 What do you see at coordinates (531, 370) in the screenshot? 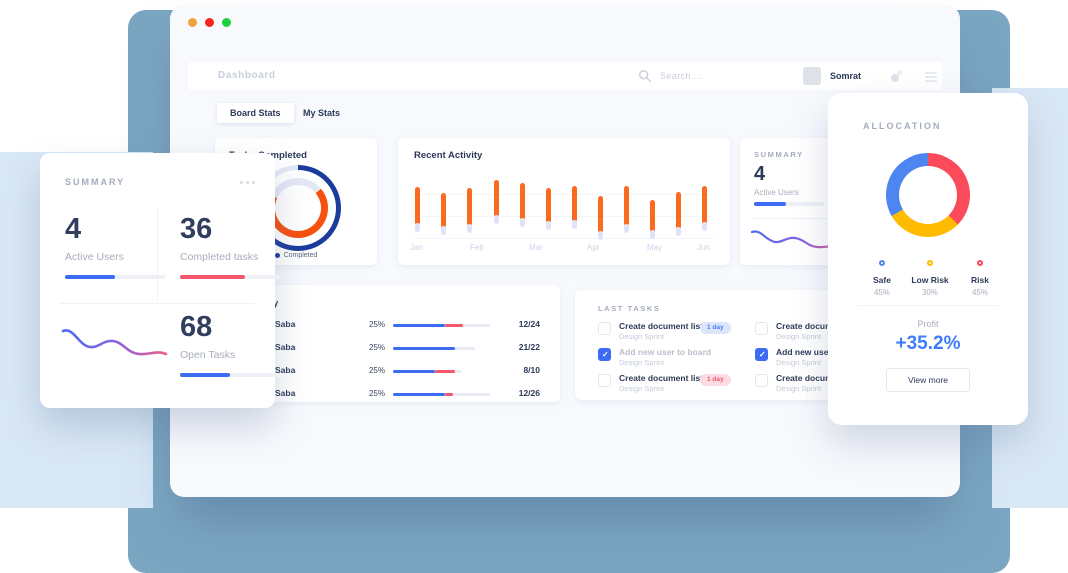
I see `date-value: 8/10` at bounding box center [531, 370].